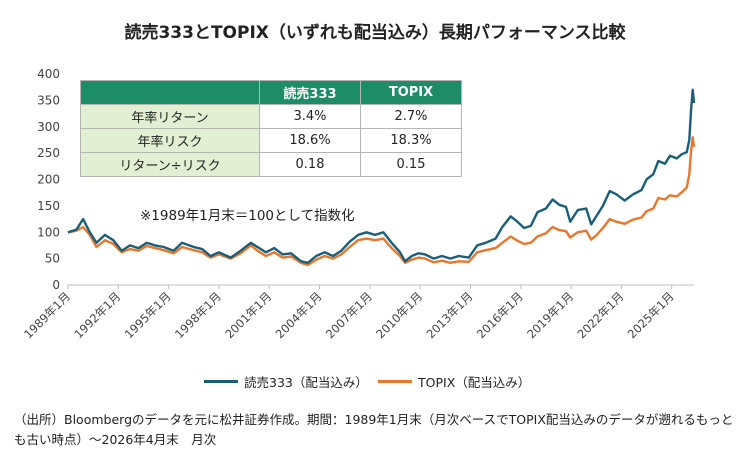 Image resolution: width=750 pixels, height=458 pixels. What do you see at coordinates (399, 315) in the screenshot?
I see `x-tick-label: 2010年1月` at bounding box center [399, 315].